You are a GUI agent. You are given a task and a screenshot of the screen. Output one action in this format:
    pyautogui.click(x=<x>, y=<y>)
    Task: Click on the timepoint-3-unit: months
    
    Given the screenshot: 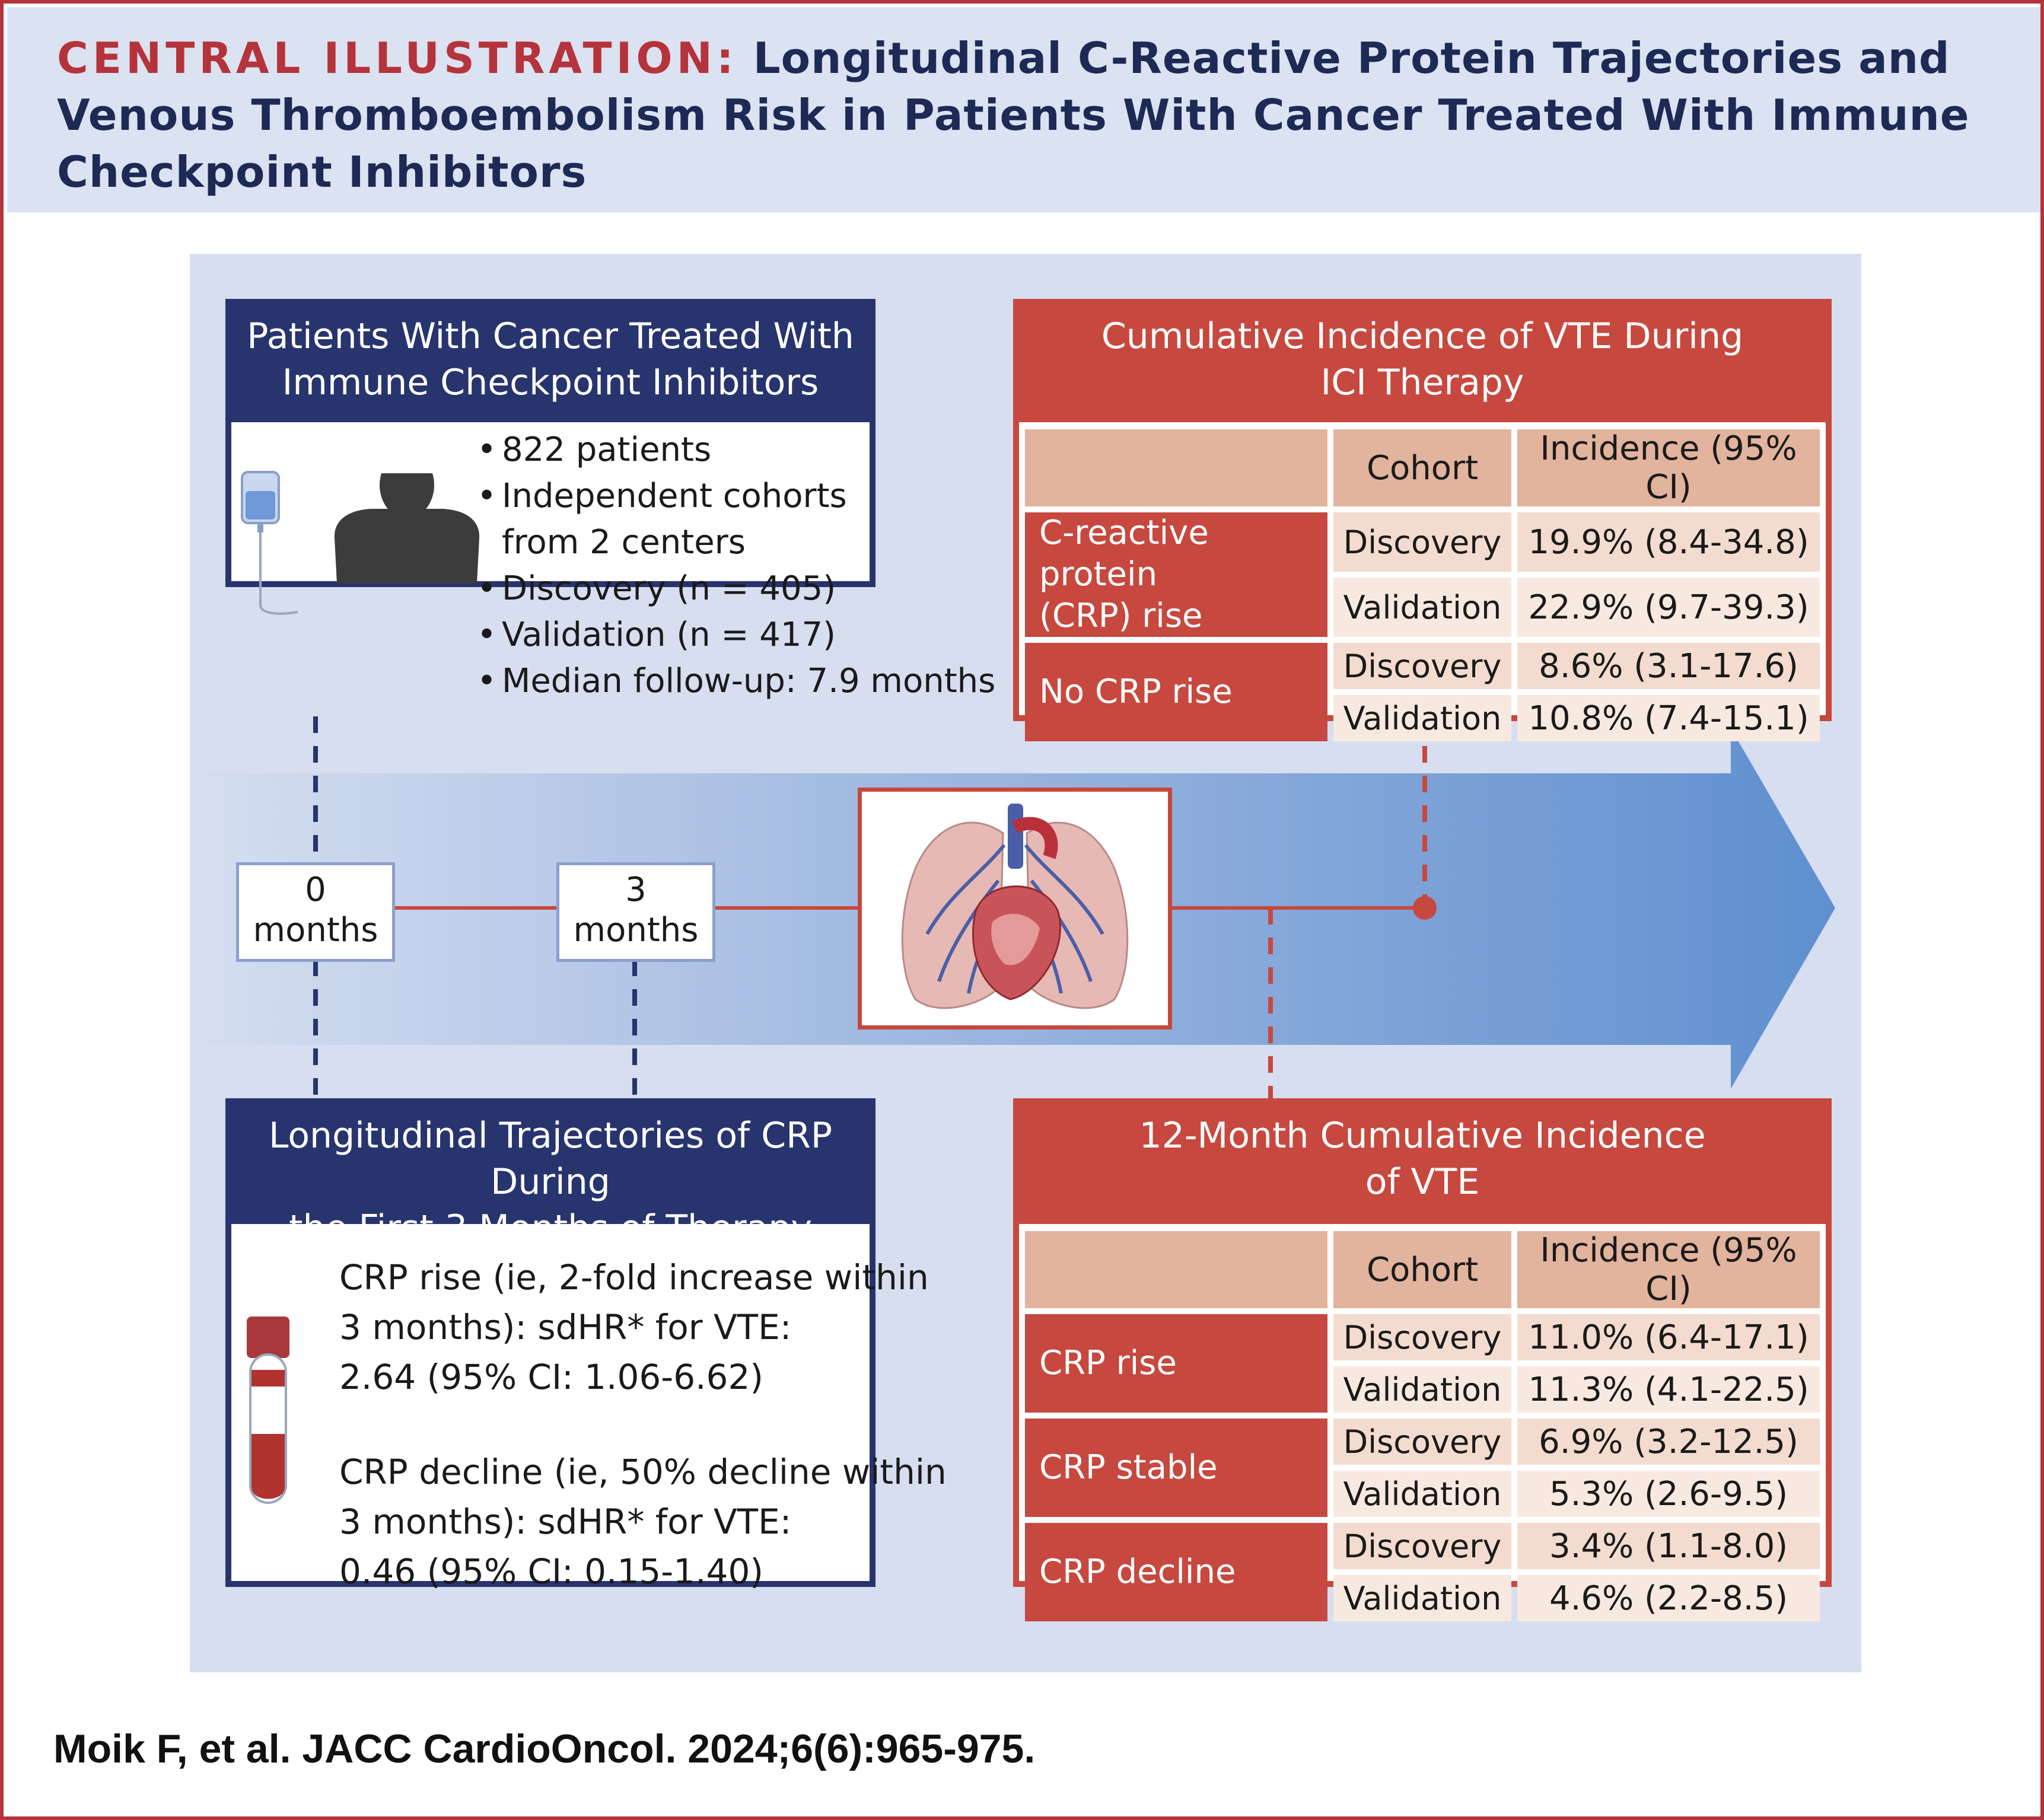 What is the action you would take?
    pyautogui.click(x=636, y=930)
    